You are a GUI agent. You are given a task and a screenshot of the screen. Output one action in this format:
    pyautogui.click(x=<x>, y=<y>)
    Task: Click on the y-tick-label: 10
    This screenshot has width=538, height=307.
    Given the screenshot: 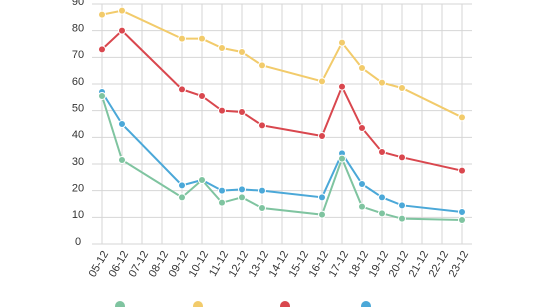 What is the action you would take?
    pyautogui.click(x=78, y=215)
    